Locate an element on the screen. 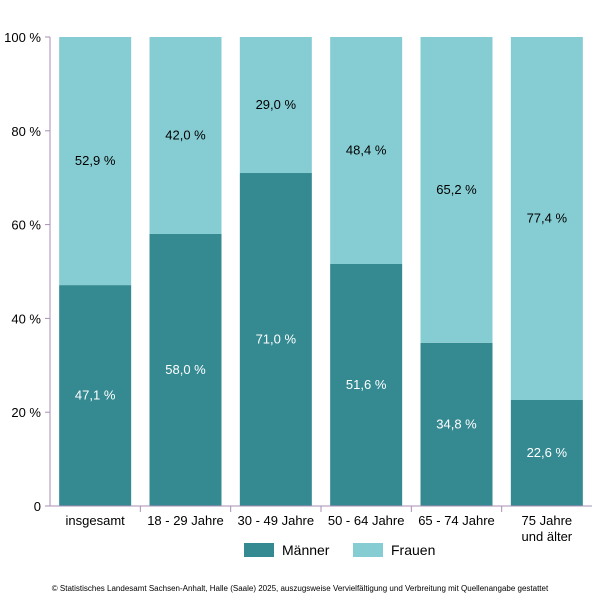  data-label-frauen: 29,0 % is located at coordinates (276, 104).